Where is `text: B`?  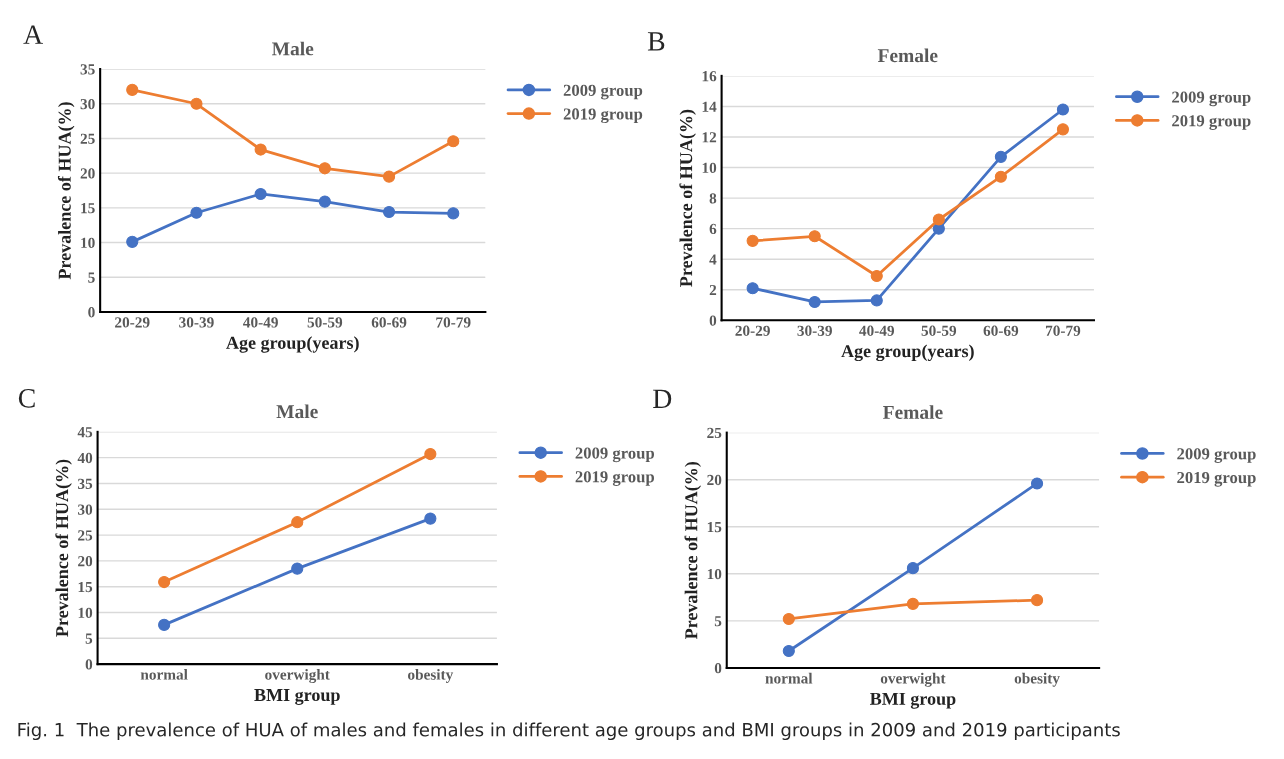
text: B is located at coordinates (656, 41).